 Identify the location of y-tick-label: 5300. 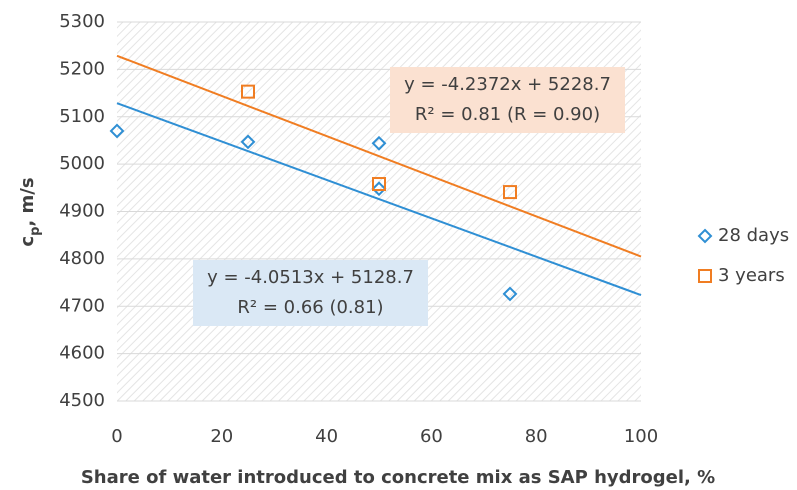
(82, 21).